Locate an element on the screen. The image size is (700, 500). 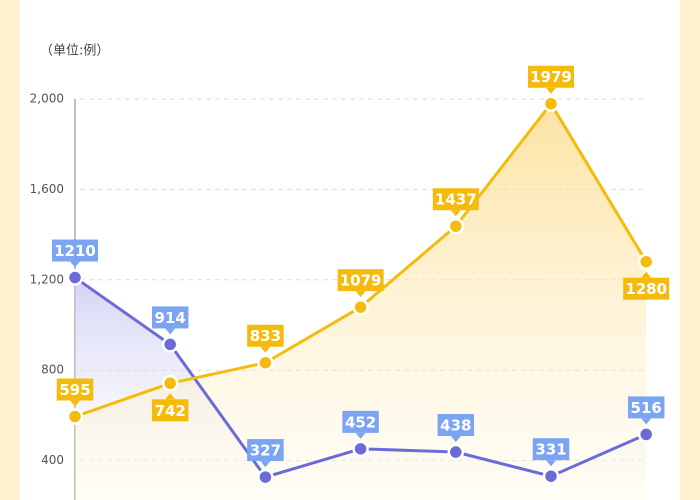
data-label: 331 is located at coordinates (550, 450).